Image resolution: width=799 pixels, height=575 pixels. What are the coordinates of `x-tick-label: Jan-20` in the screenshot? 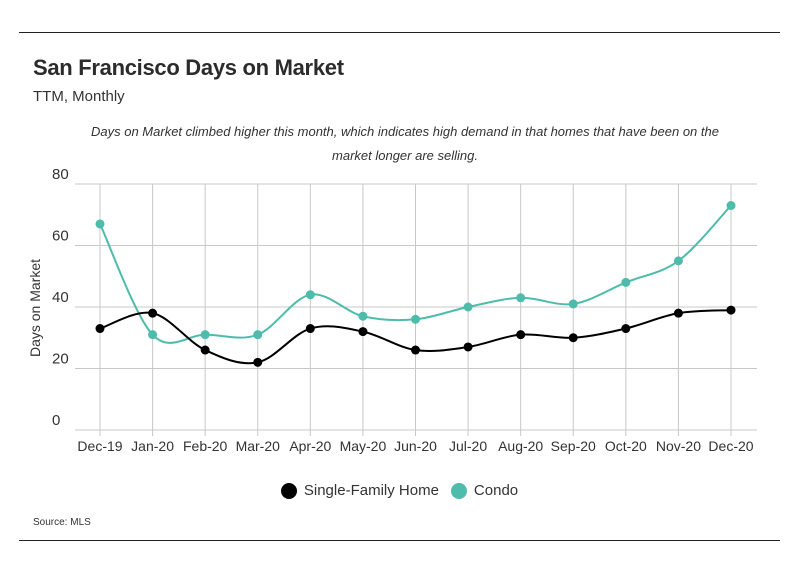 It's located at (152, 446).